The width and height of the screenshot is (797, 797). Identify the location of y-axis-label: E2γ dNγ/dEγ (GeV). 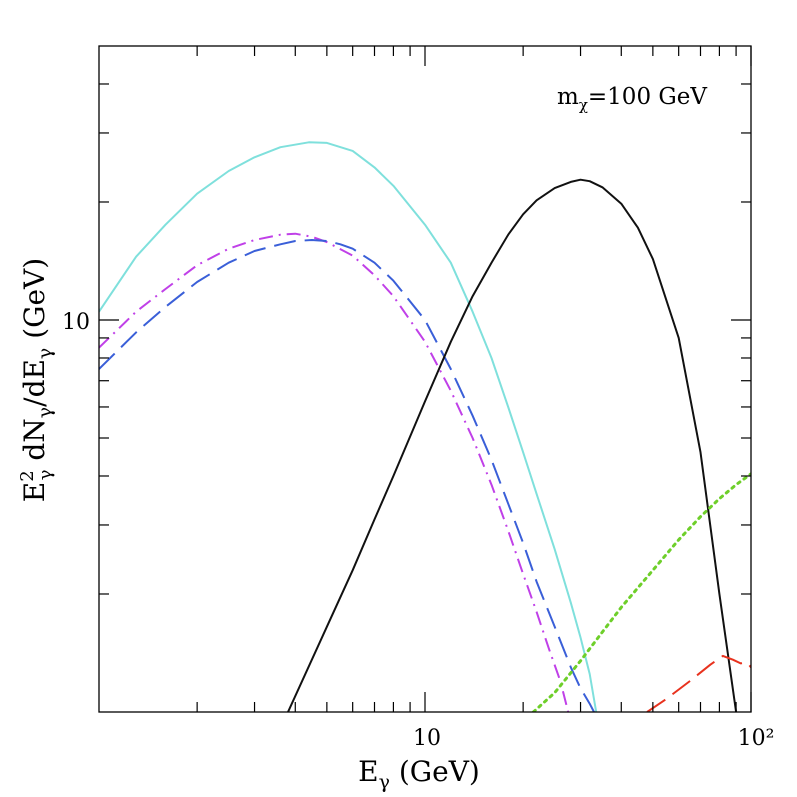
(36, 380).